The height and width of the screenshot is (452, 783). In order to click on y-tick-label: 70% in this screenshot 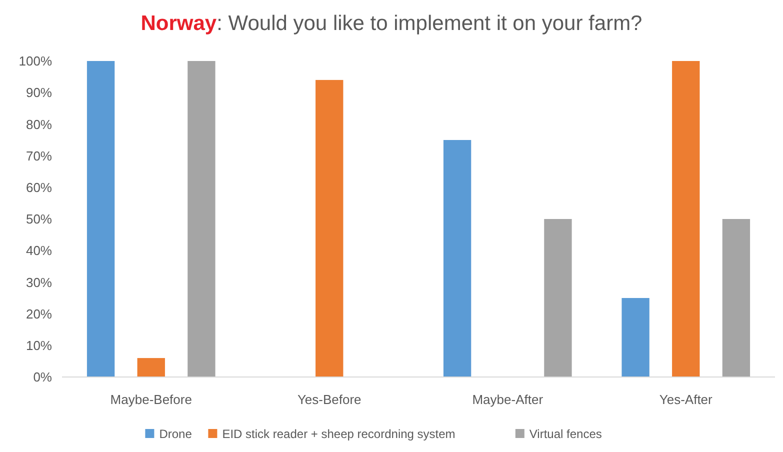, I will do `click(39, 156)`.